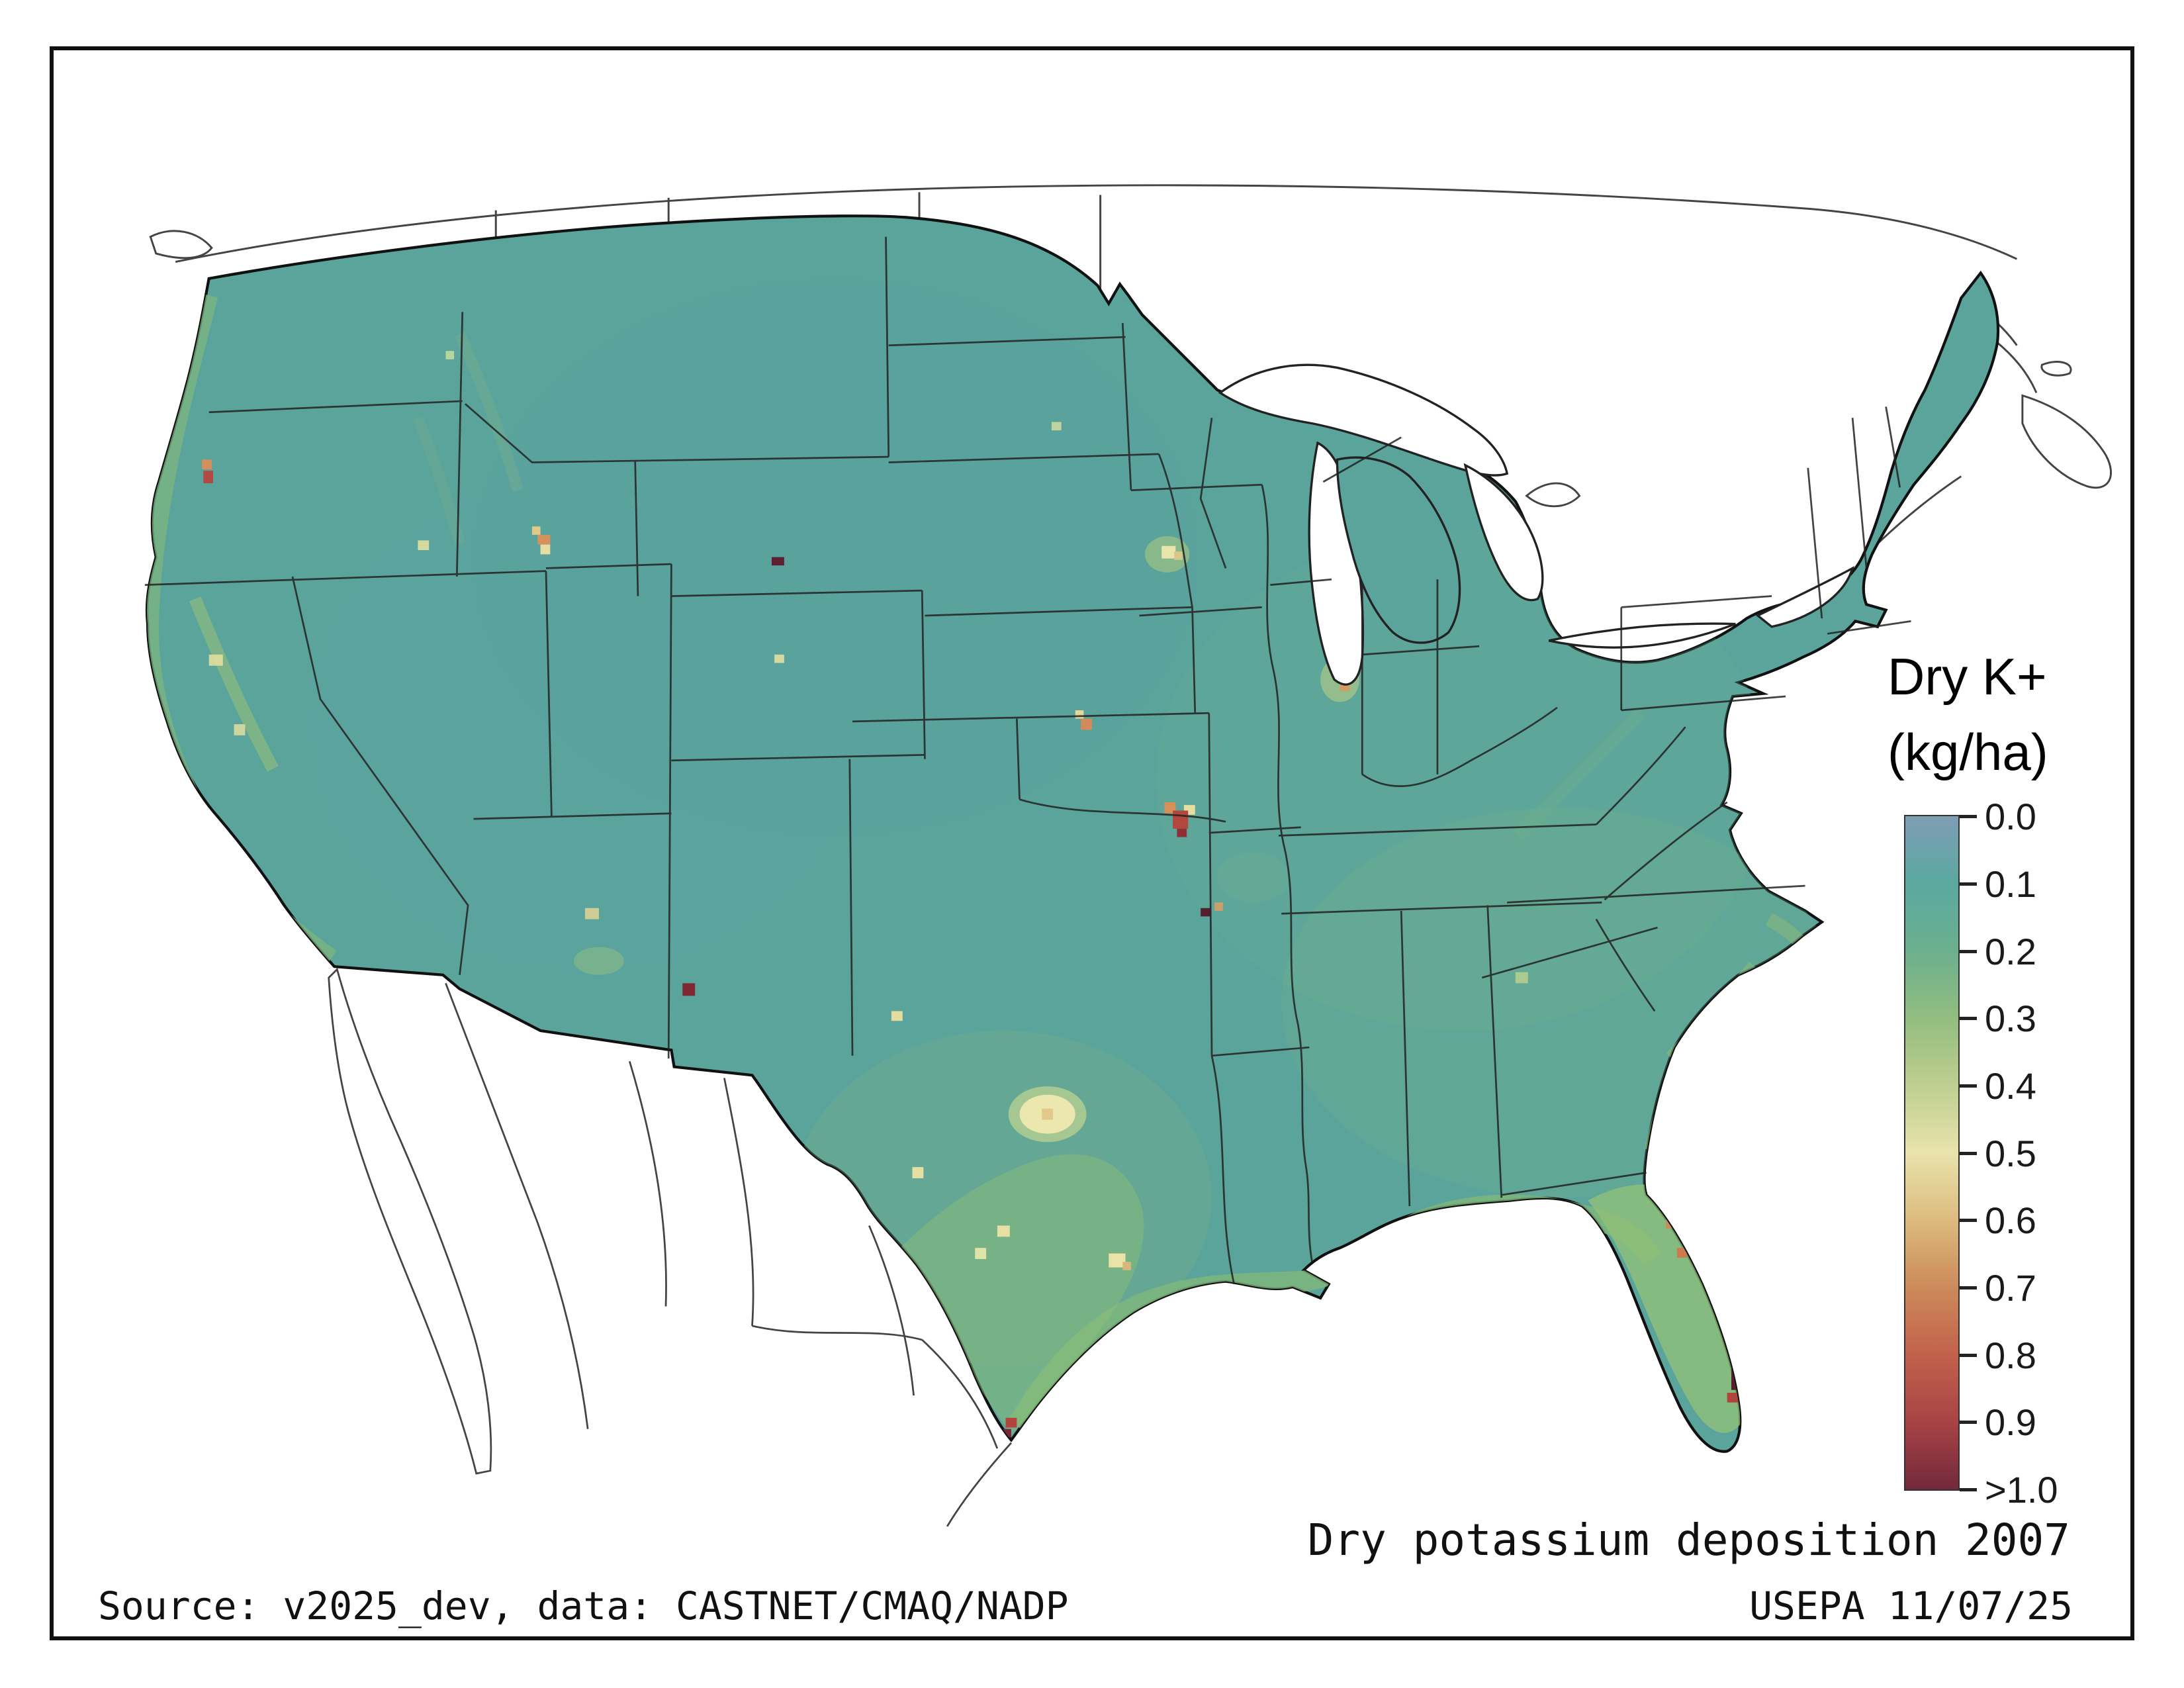 The image size is (2184, 1688). Describe the element at coordinates (2022, 1489) in the screenshot. I see `tick-label: >1.0` at that location.